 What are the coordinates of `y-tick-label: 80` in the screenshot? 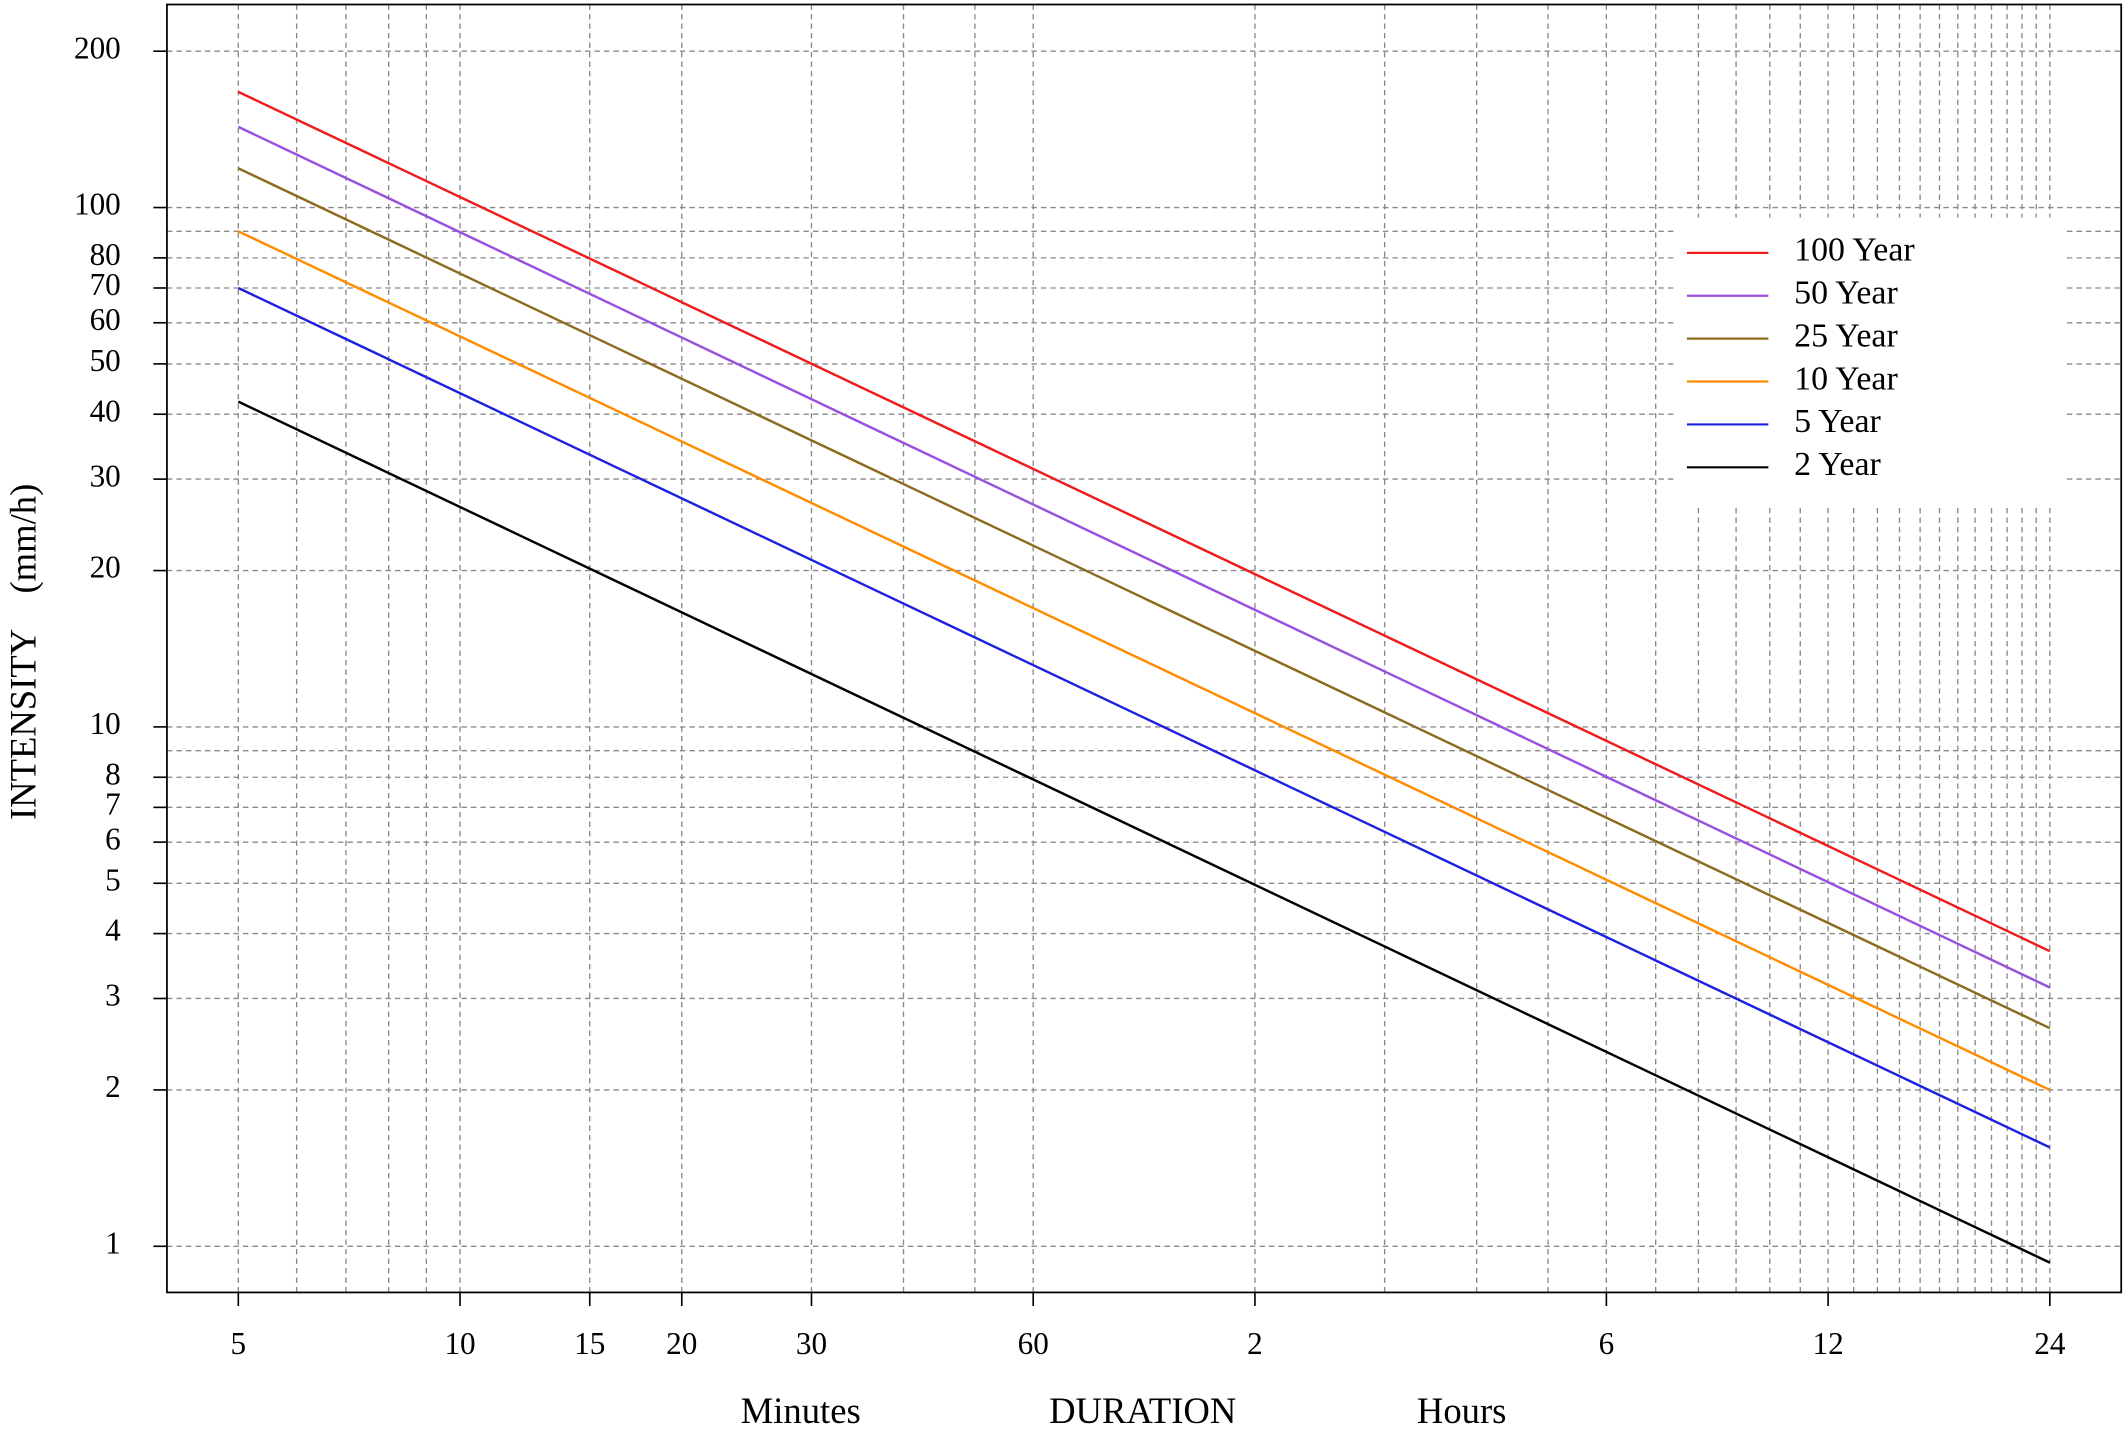 It's located at (105, 254).